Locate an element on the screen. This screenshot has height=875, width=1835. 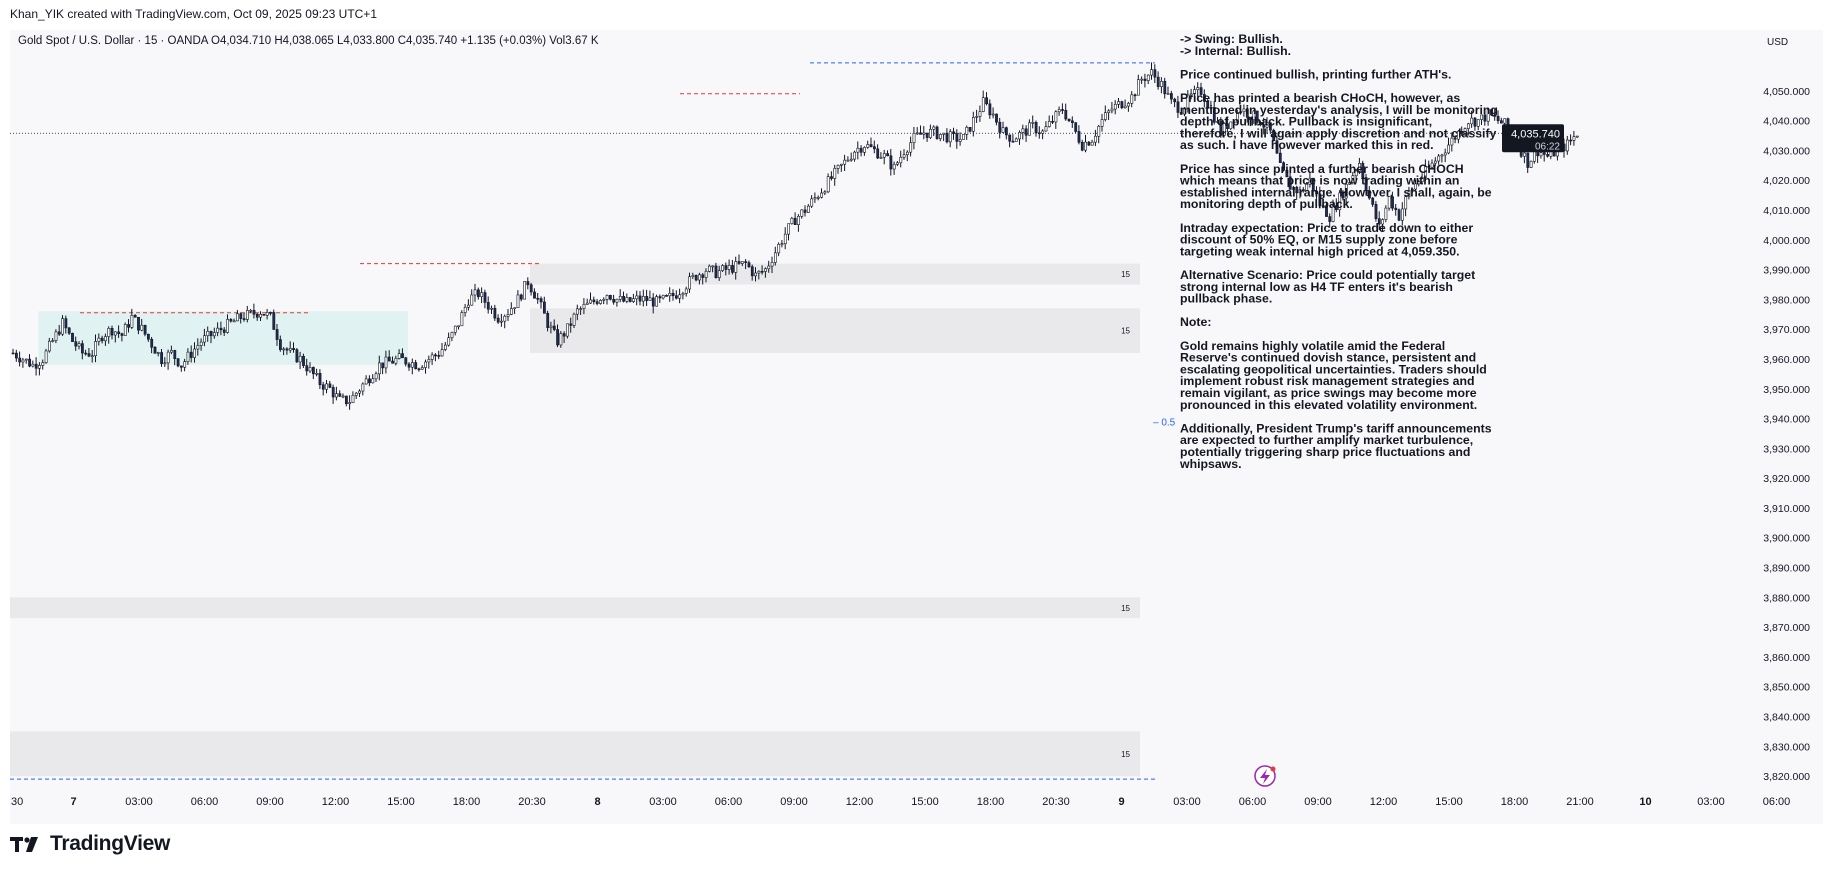
alert-bolt-icon is located at coordinates (1265, 776).